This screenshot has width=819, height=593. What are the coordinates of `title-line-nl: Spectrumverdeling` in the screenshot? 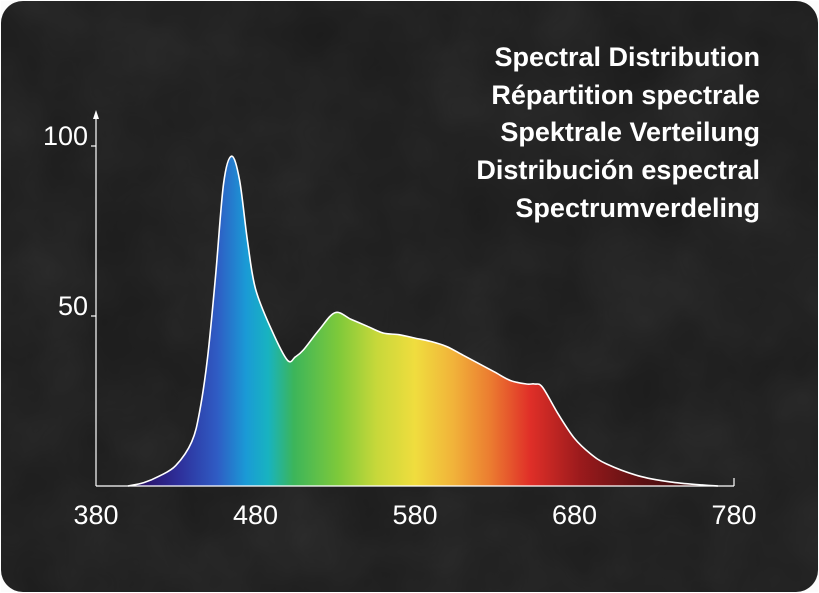 It's located at (637, 208).